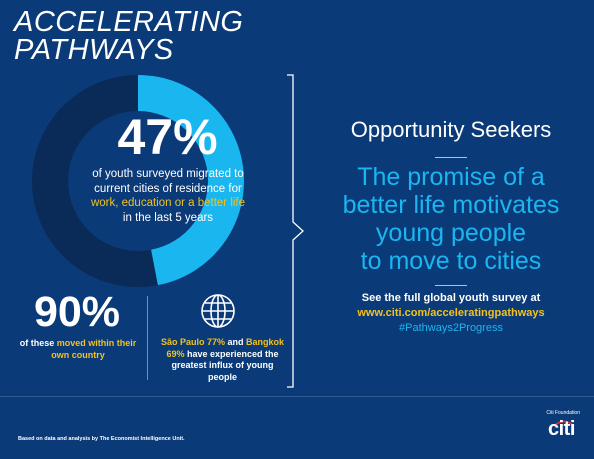 This screenshot has width=594, height=459. I want to click on page-title: ACCELERATING PATHWAYS, so click(134, 36).